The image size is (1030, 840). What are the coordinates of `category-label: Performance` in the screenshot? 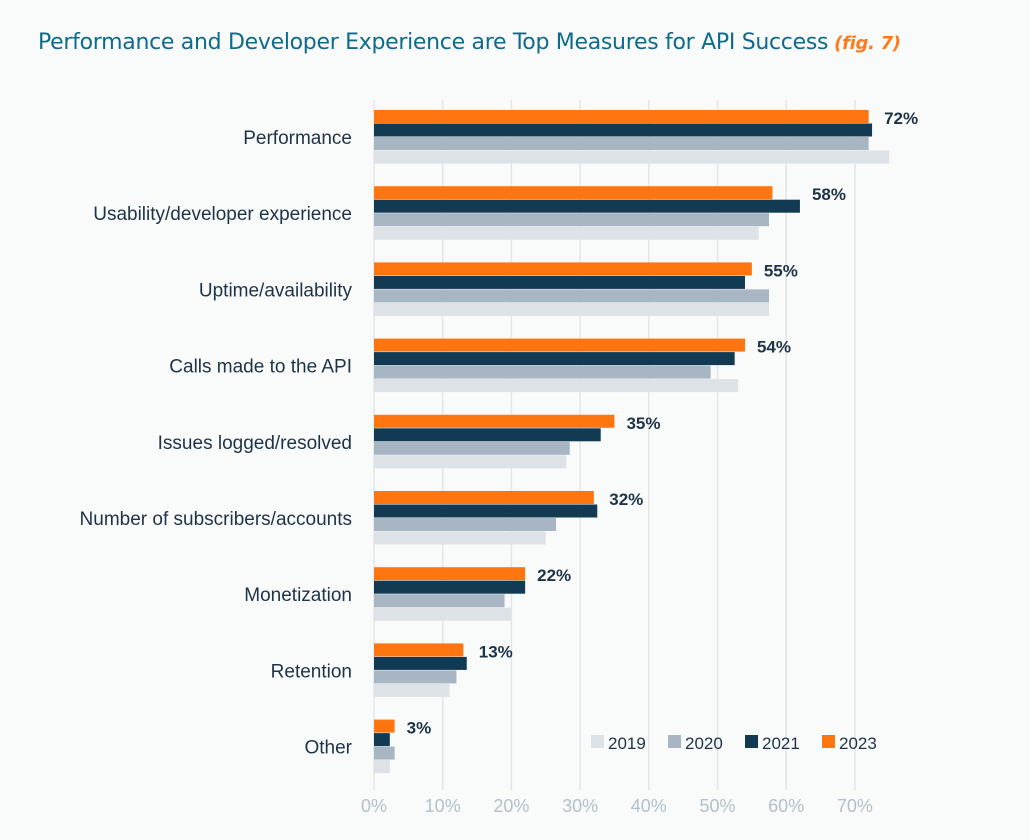 It's located at (297, 138).